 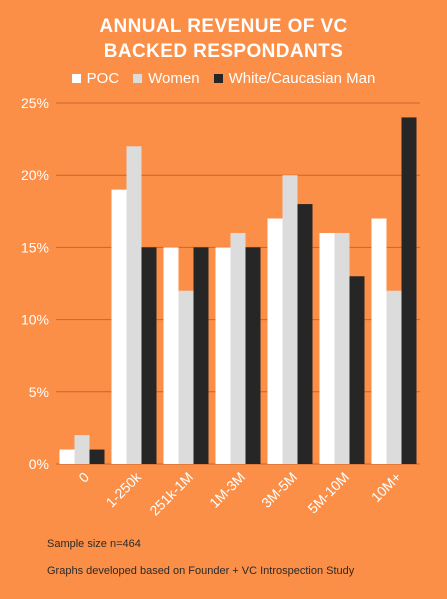 What do you see at coordinates (35, 175) in the screenshot?
I see `y-tick-label: 20%` at bounding box center [35, 175].